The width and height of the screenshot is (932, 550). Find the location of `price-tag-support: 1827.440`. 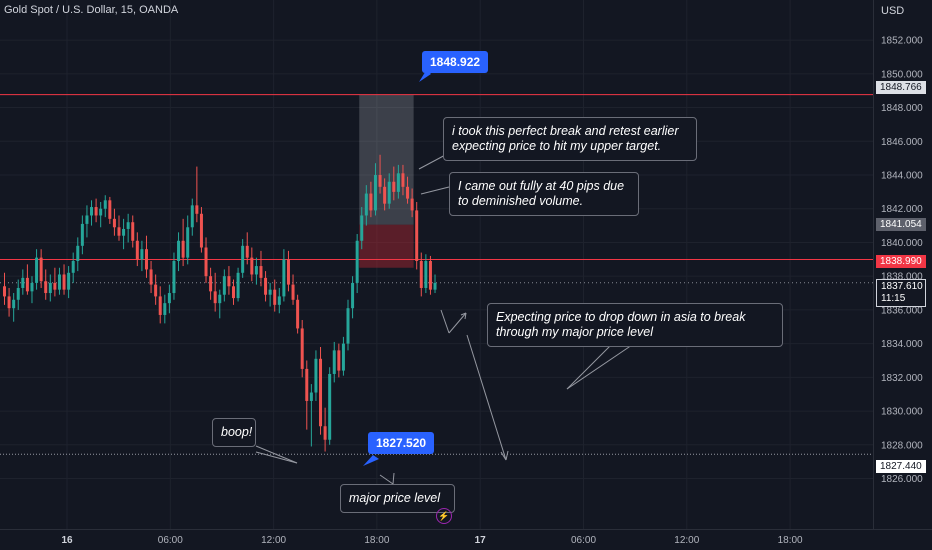

price-tag-support: 1827.440 is located at coordinates (901, 466).